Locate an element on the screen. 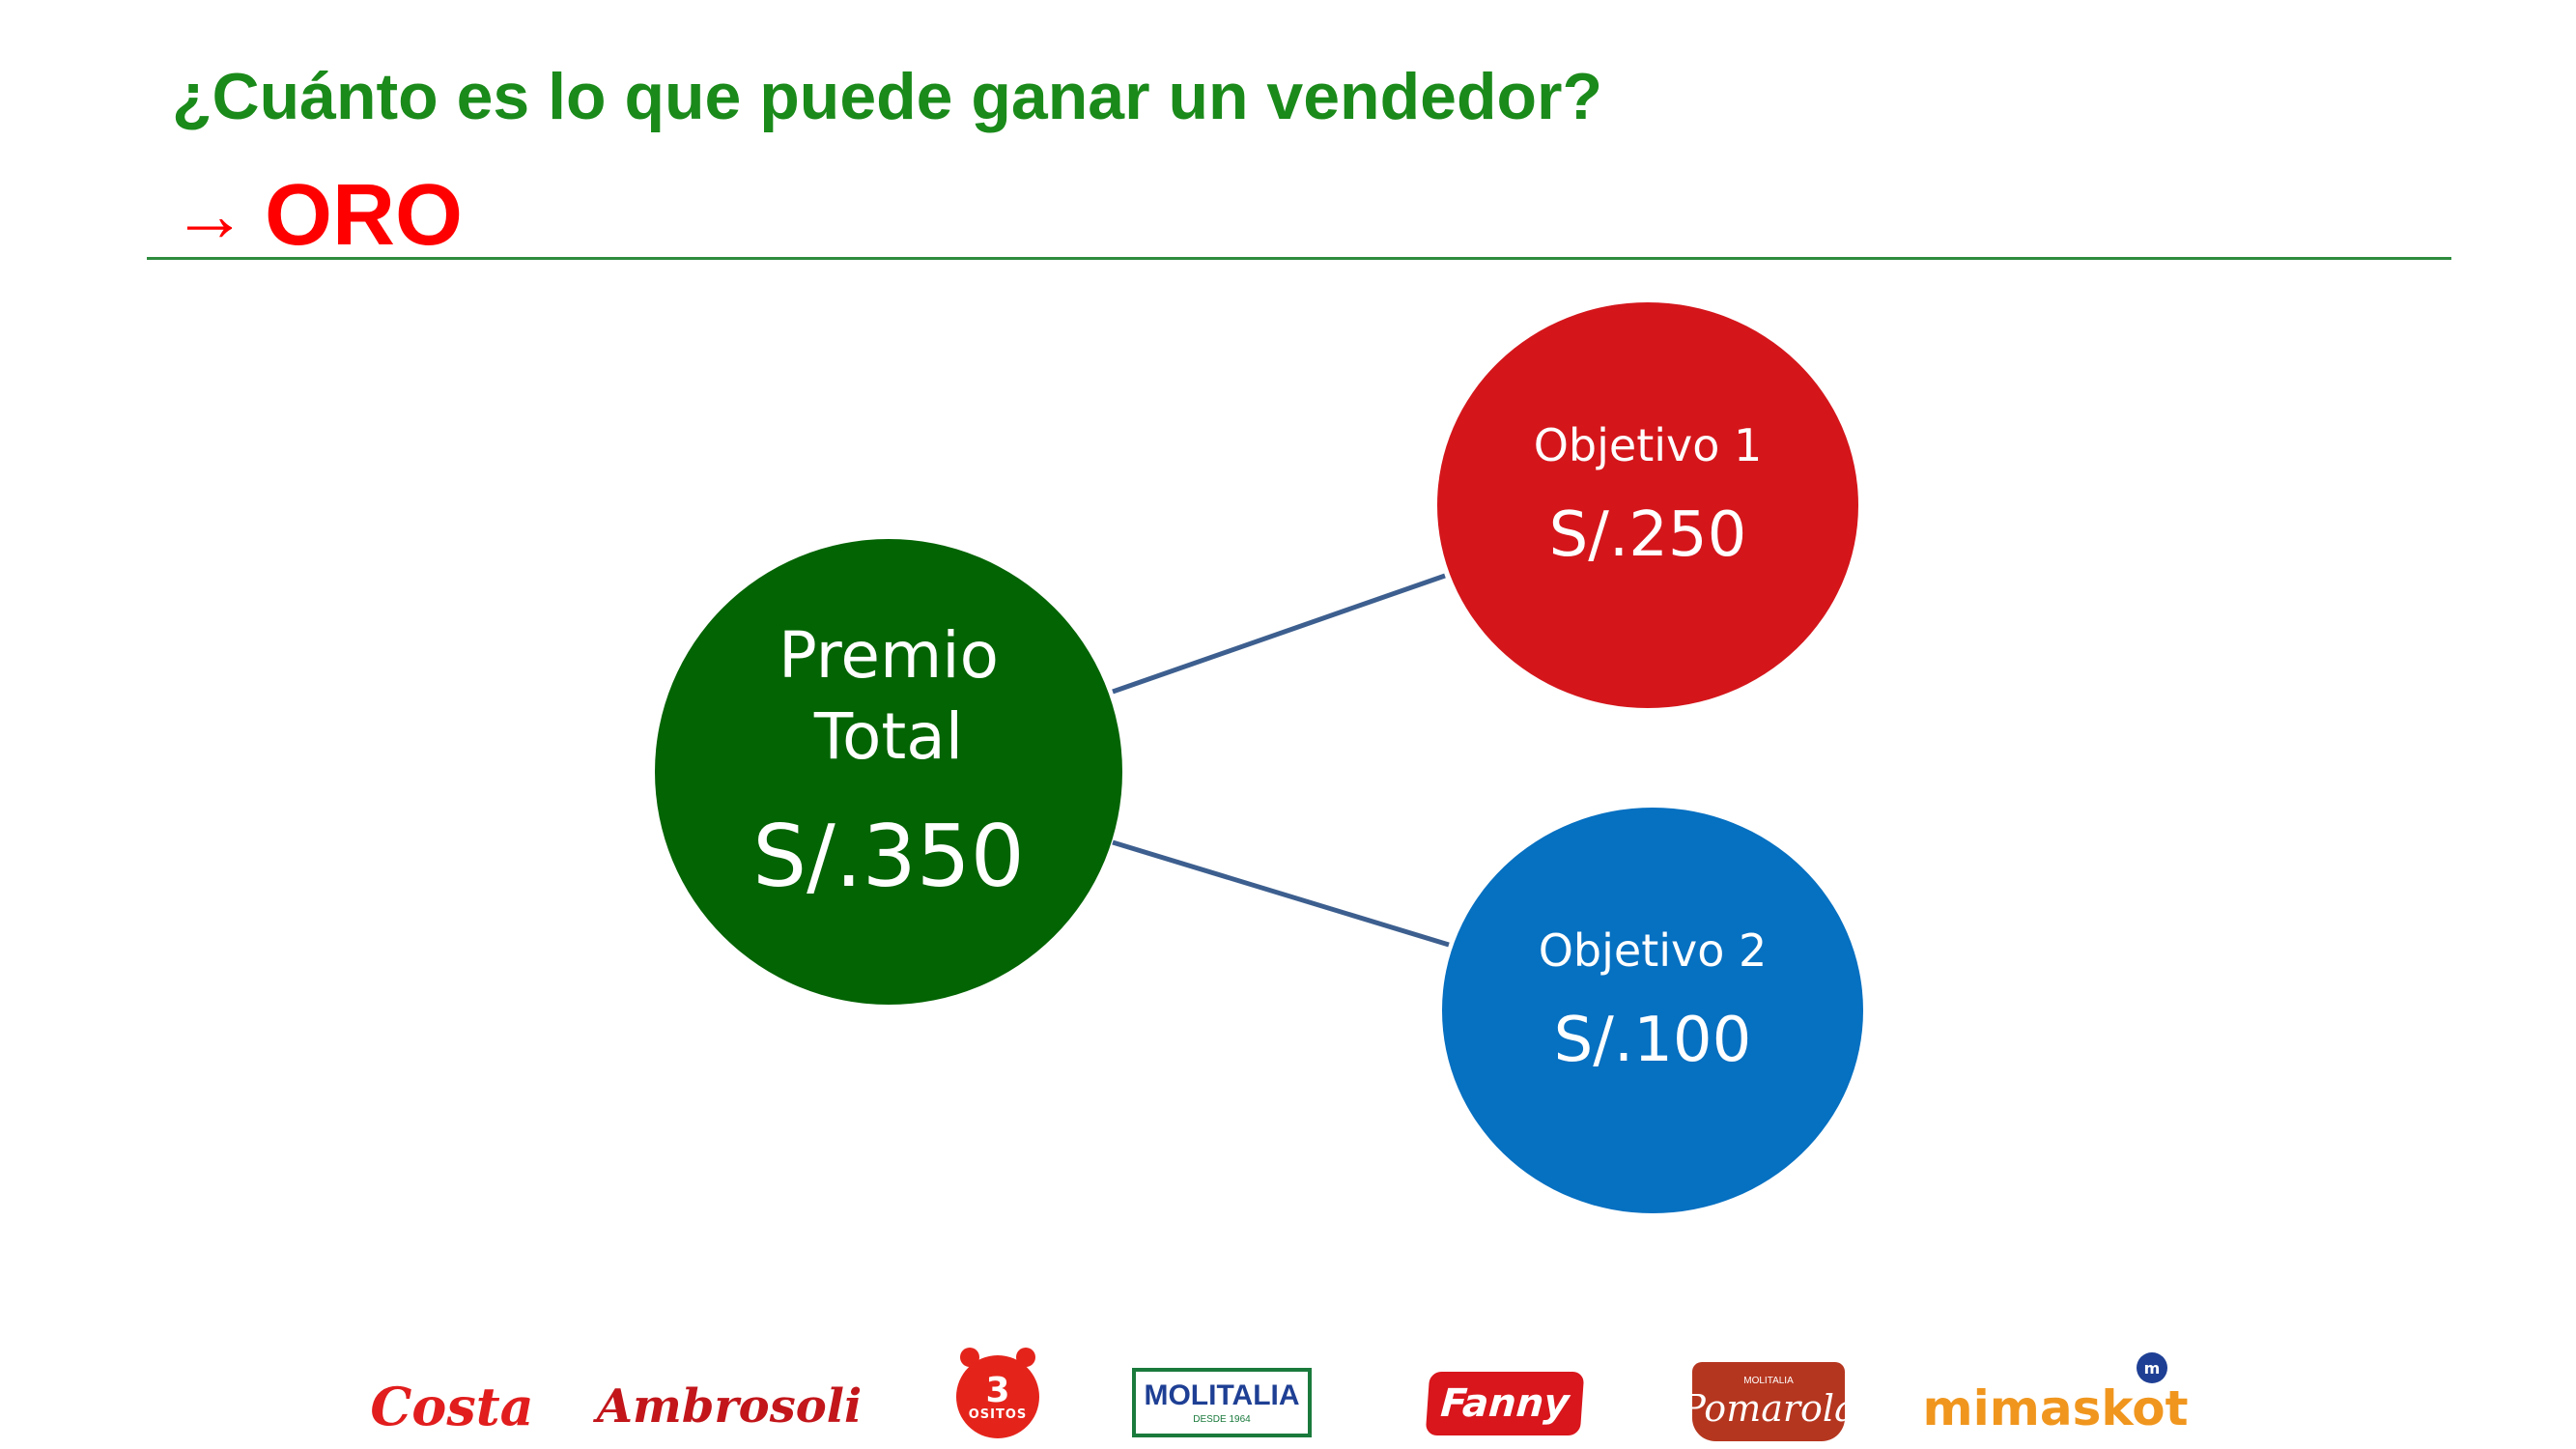 Image resolution: width=2576 pixels, height=1449 pixels. node-premio-total: Premio Total S/.350 is located at coordinates (888, 772).